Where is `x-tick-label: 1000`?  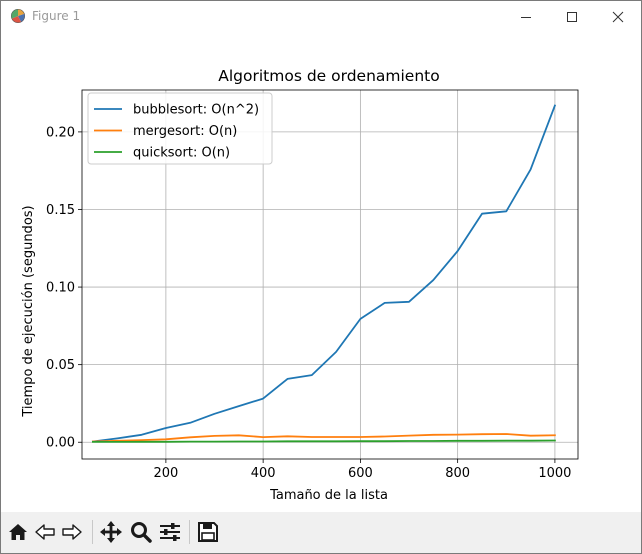 x-tick-label: 1000 is located at coordinates (554, 473).